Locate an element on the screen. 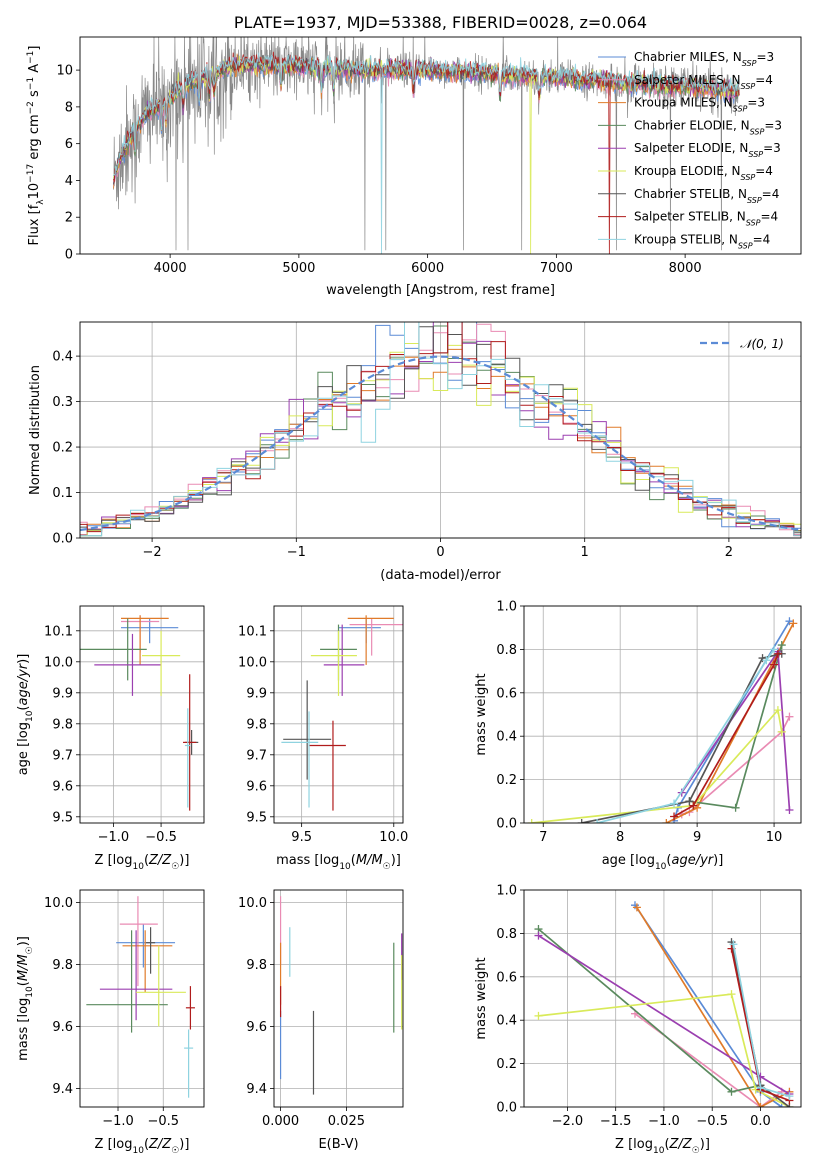 The image size is (819, 1170). x-tick-label: 9.5 is located at coordinates (301, 837).